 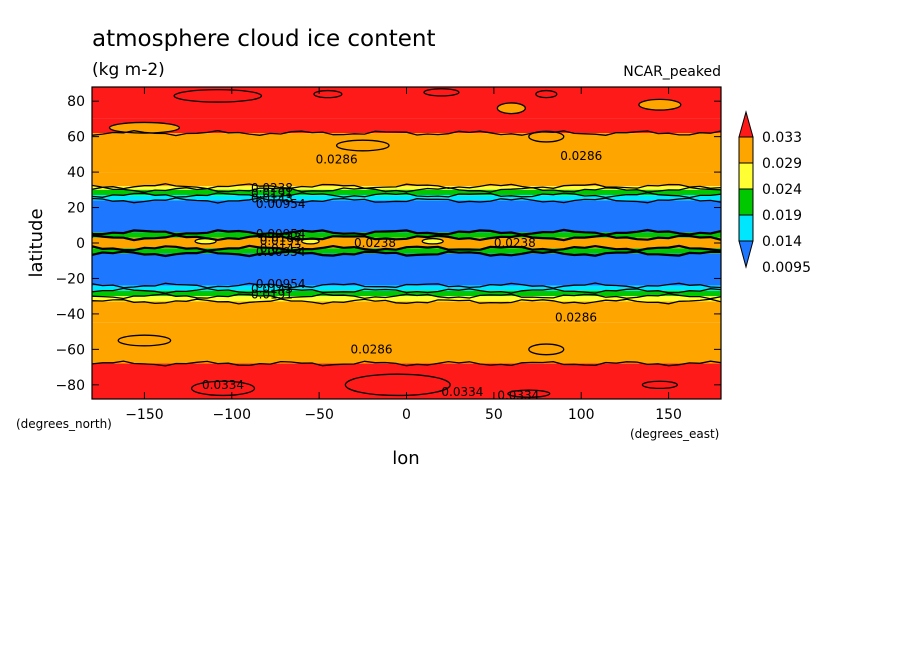 I want to click on y-tick-label--80: −80, so click(x=70, y=386).